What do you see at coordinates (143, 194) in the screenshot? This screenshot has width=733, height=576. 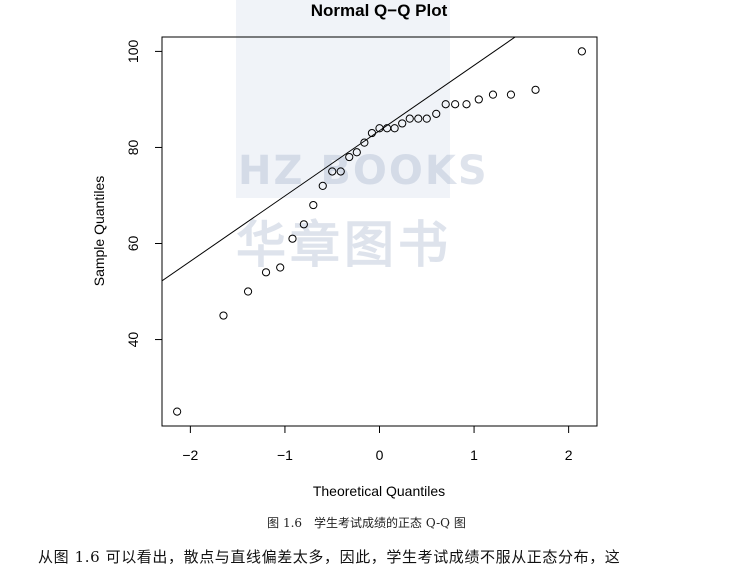 I see `y-axis: 40 60 80 100` at bounding box center [143, 194].